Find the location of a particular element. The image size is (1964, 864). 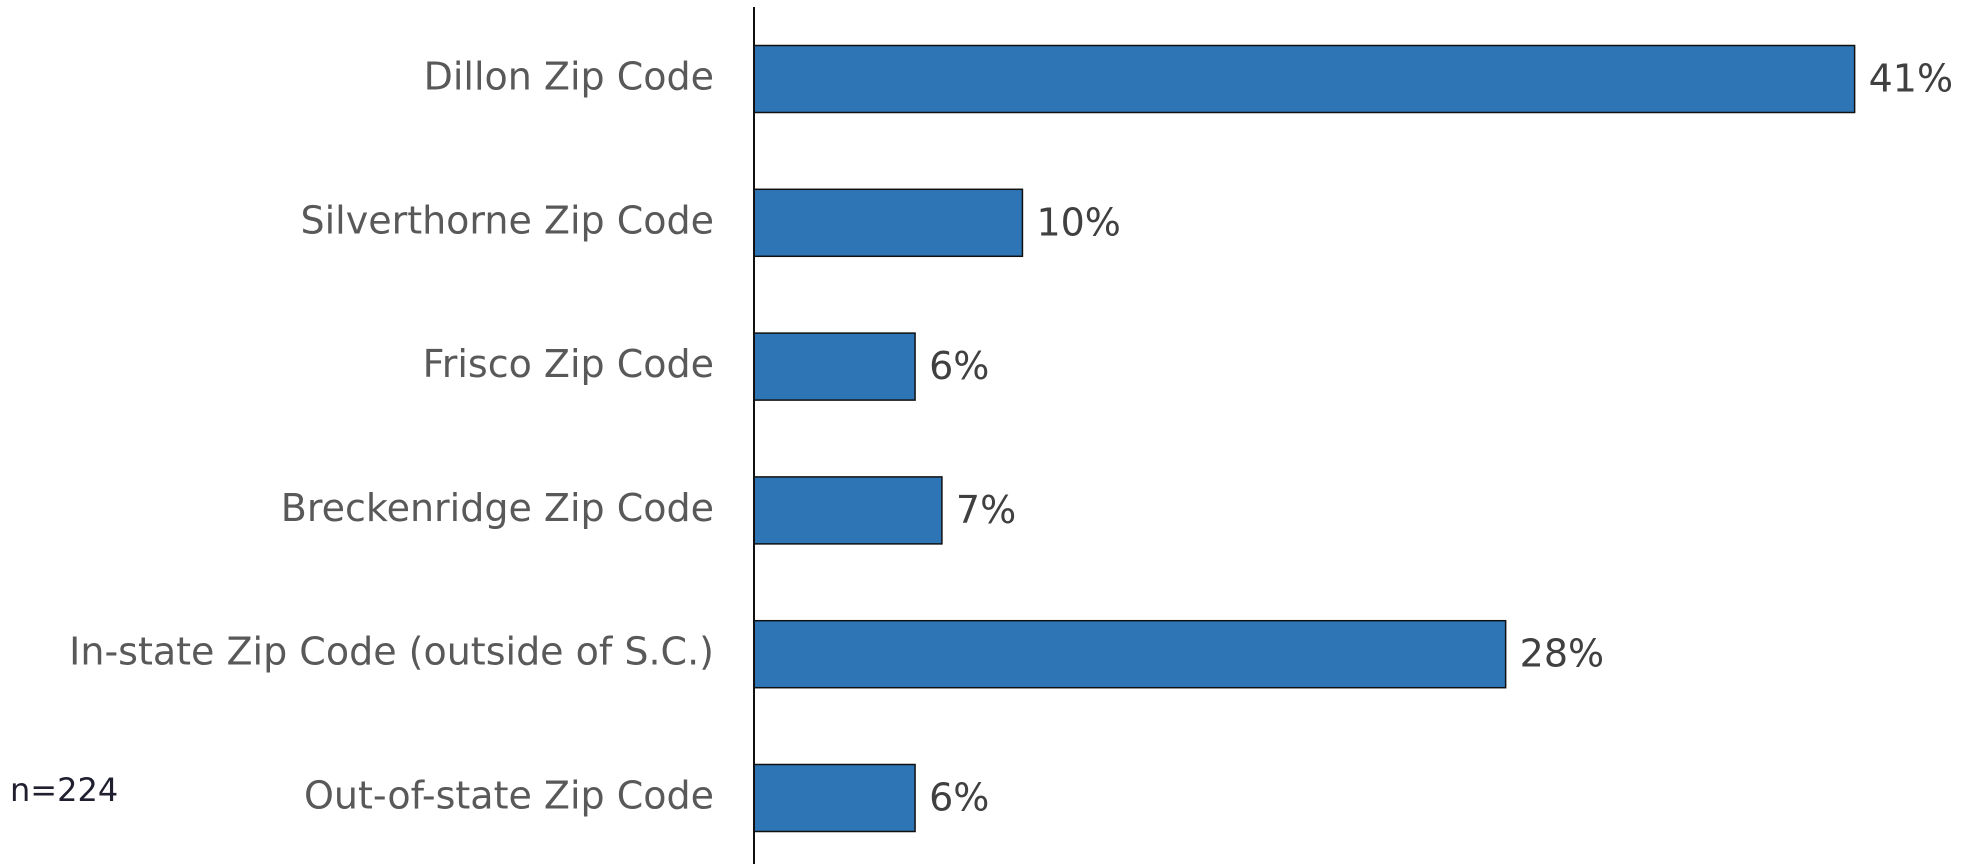

category-label: In-state Zip Code (outside of S.C.) is located at coordinates (391, 652).